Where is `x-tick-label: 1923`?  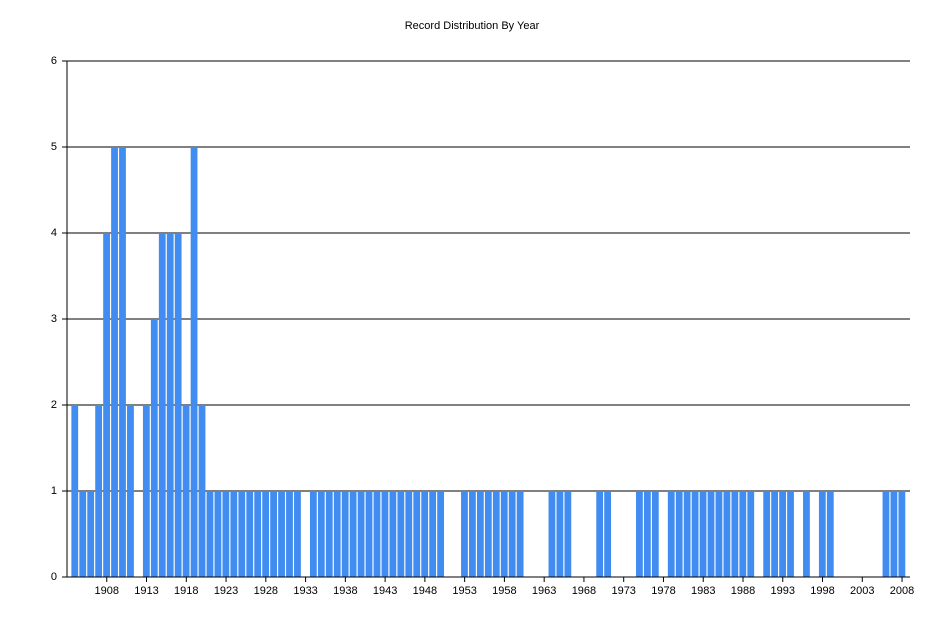 x-tick-label: 1923 is located at coordinates (226, 591).